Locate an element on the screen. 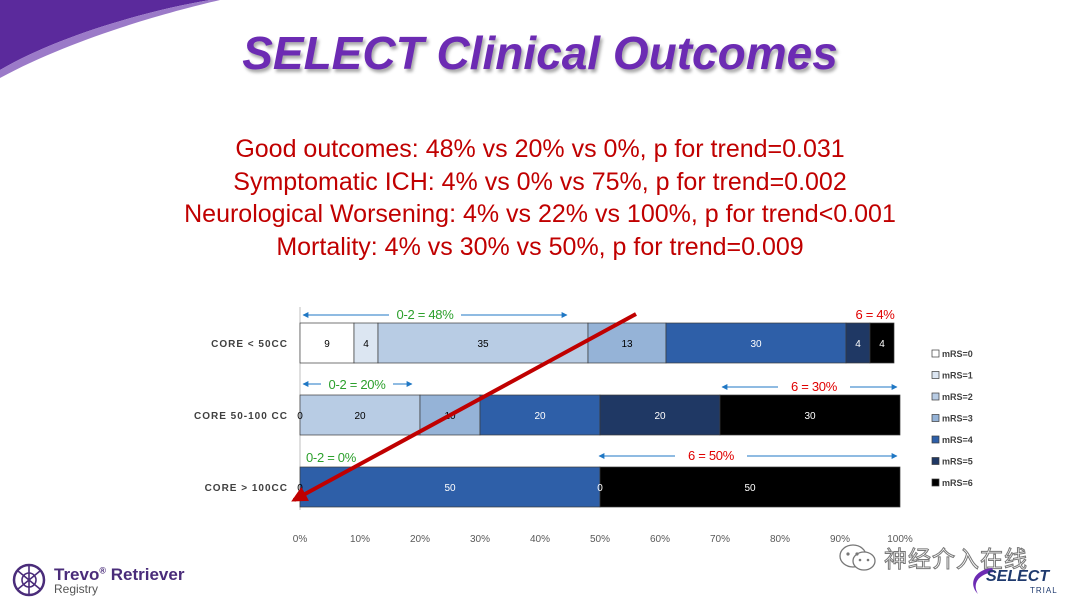 The height and width of the screenshot is (603, 1080). bar-segment-row0-mRS1 is located at coordinates (366, 343).